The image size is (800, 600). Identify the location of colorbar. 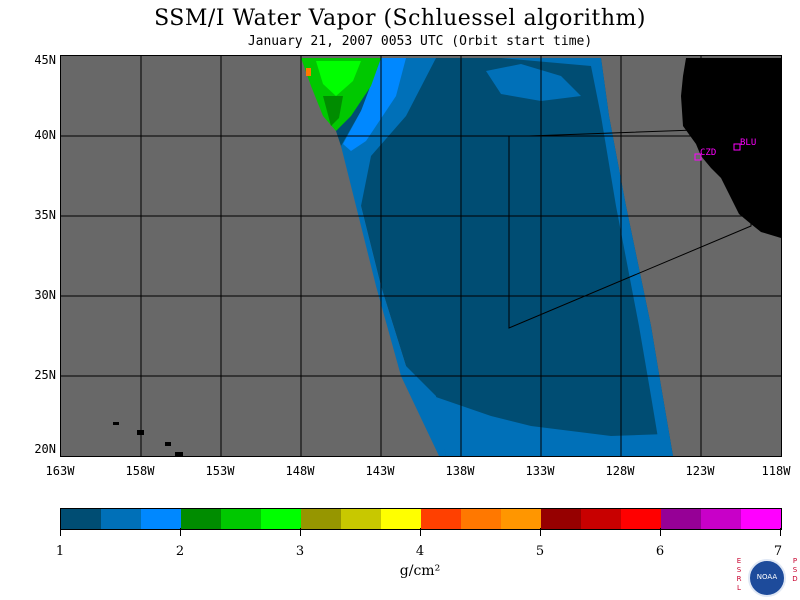
(421, 519).